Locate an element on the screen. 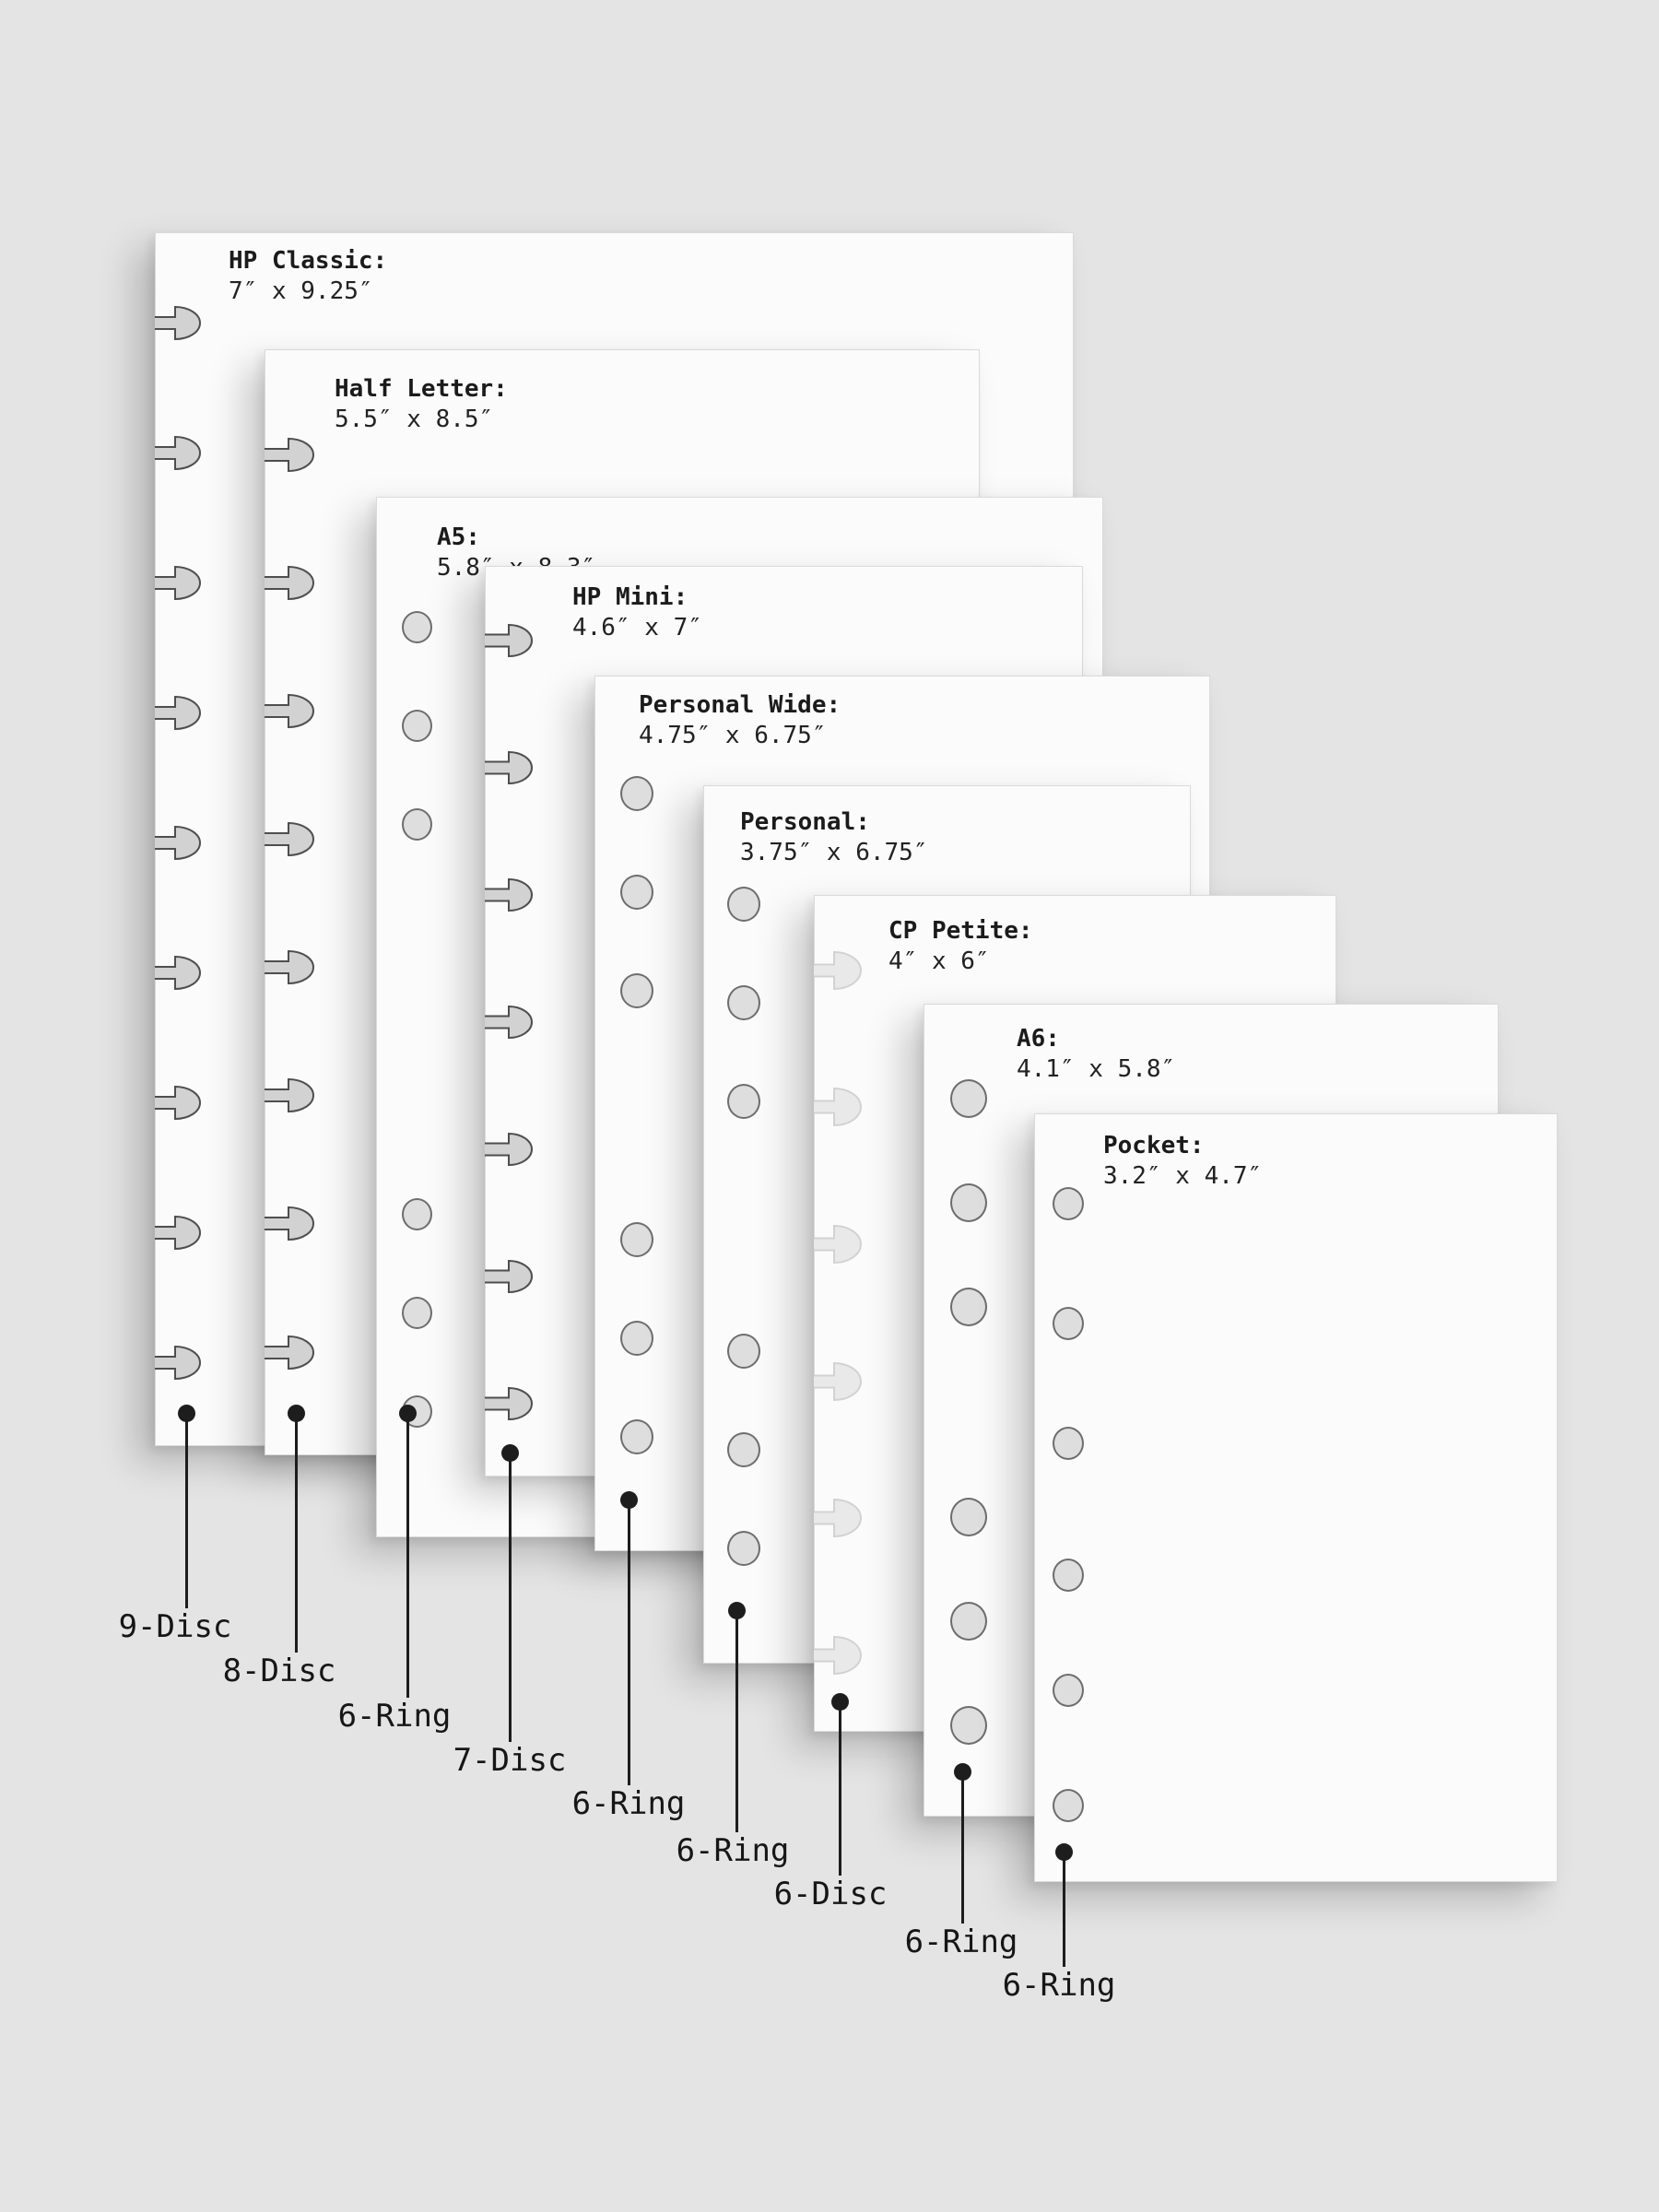 Image resolution: width=1659 pixels, height=2212 pixels. leader-dot-a5 is located at coordinates (407, 1413).